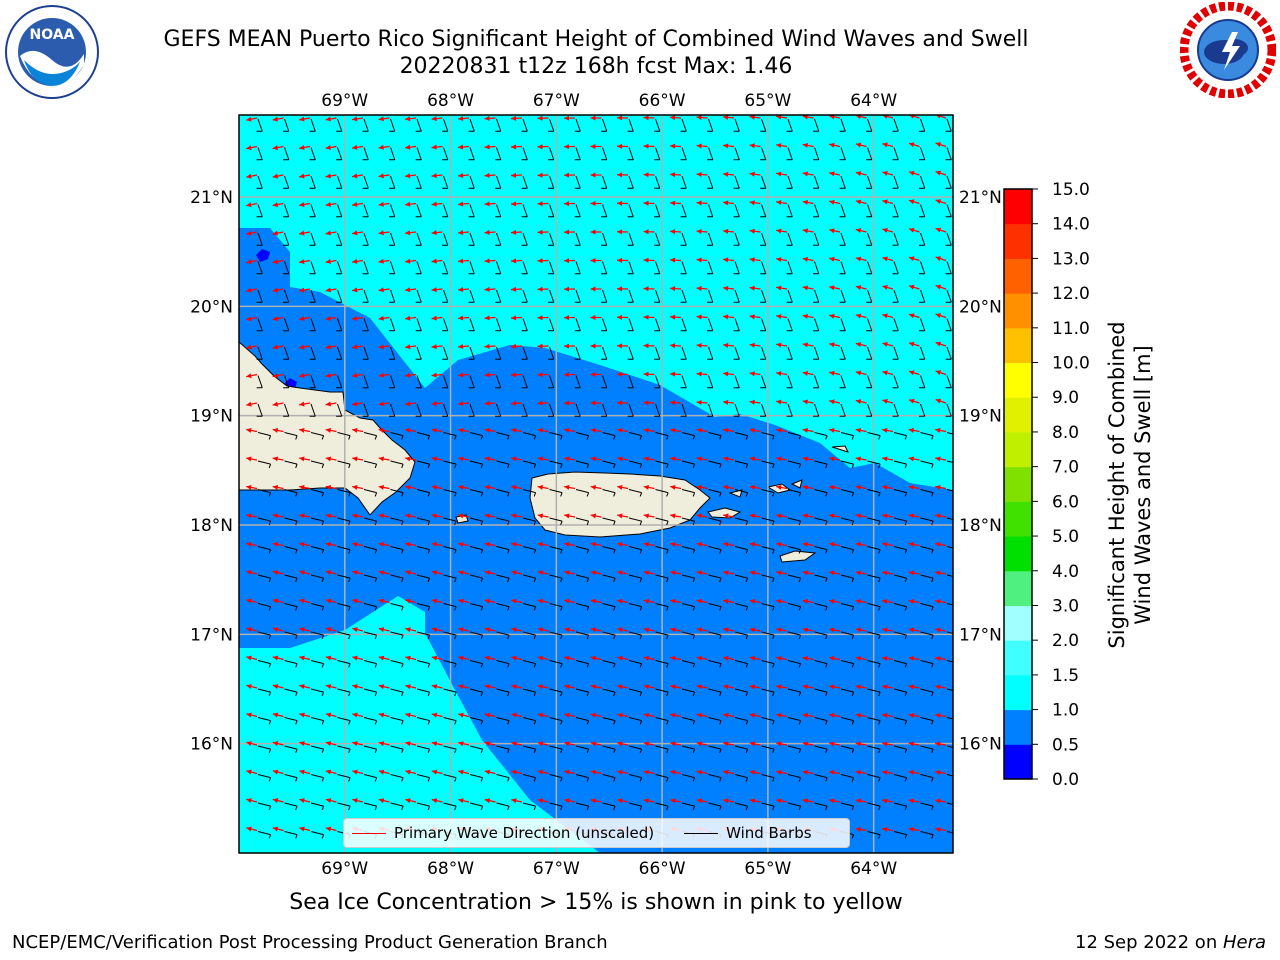  I want to click on lon-tick-bottom: 69°W, so click(344, 869).